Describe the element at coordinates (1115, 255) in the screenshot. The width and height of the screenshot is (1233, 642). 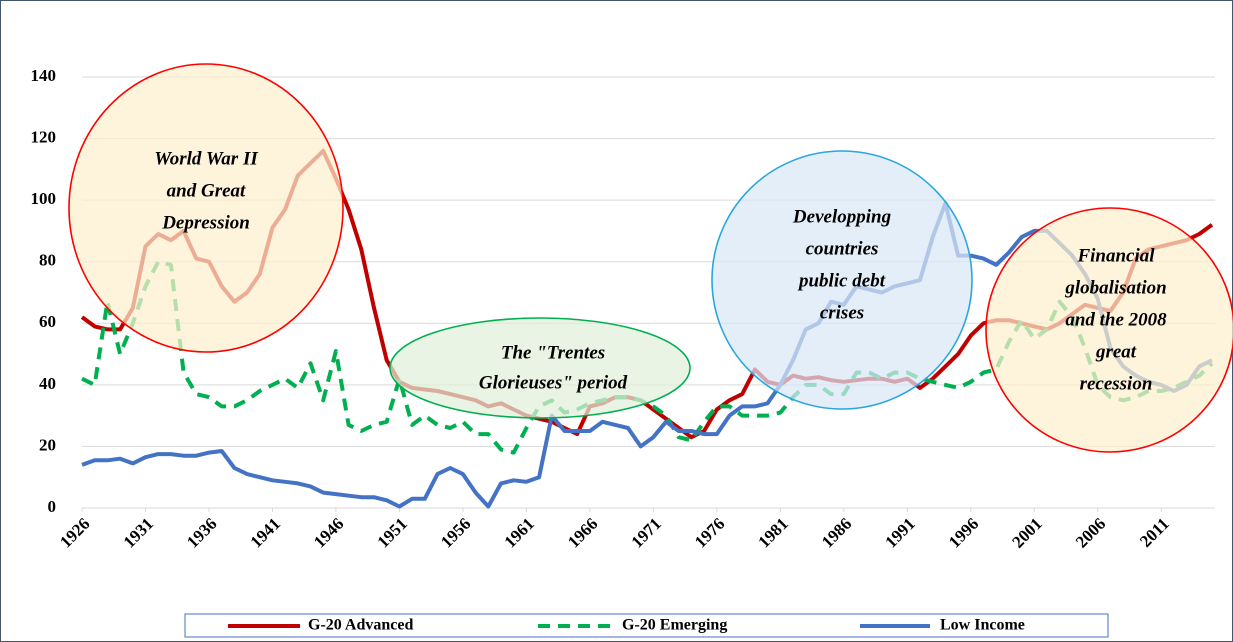
I see `annotation-text: Financial` at that location.